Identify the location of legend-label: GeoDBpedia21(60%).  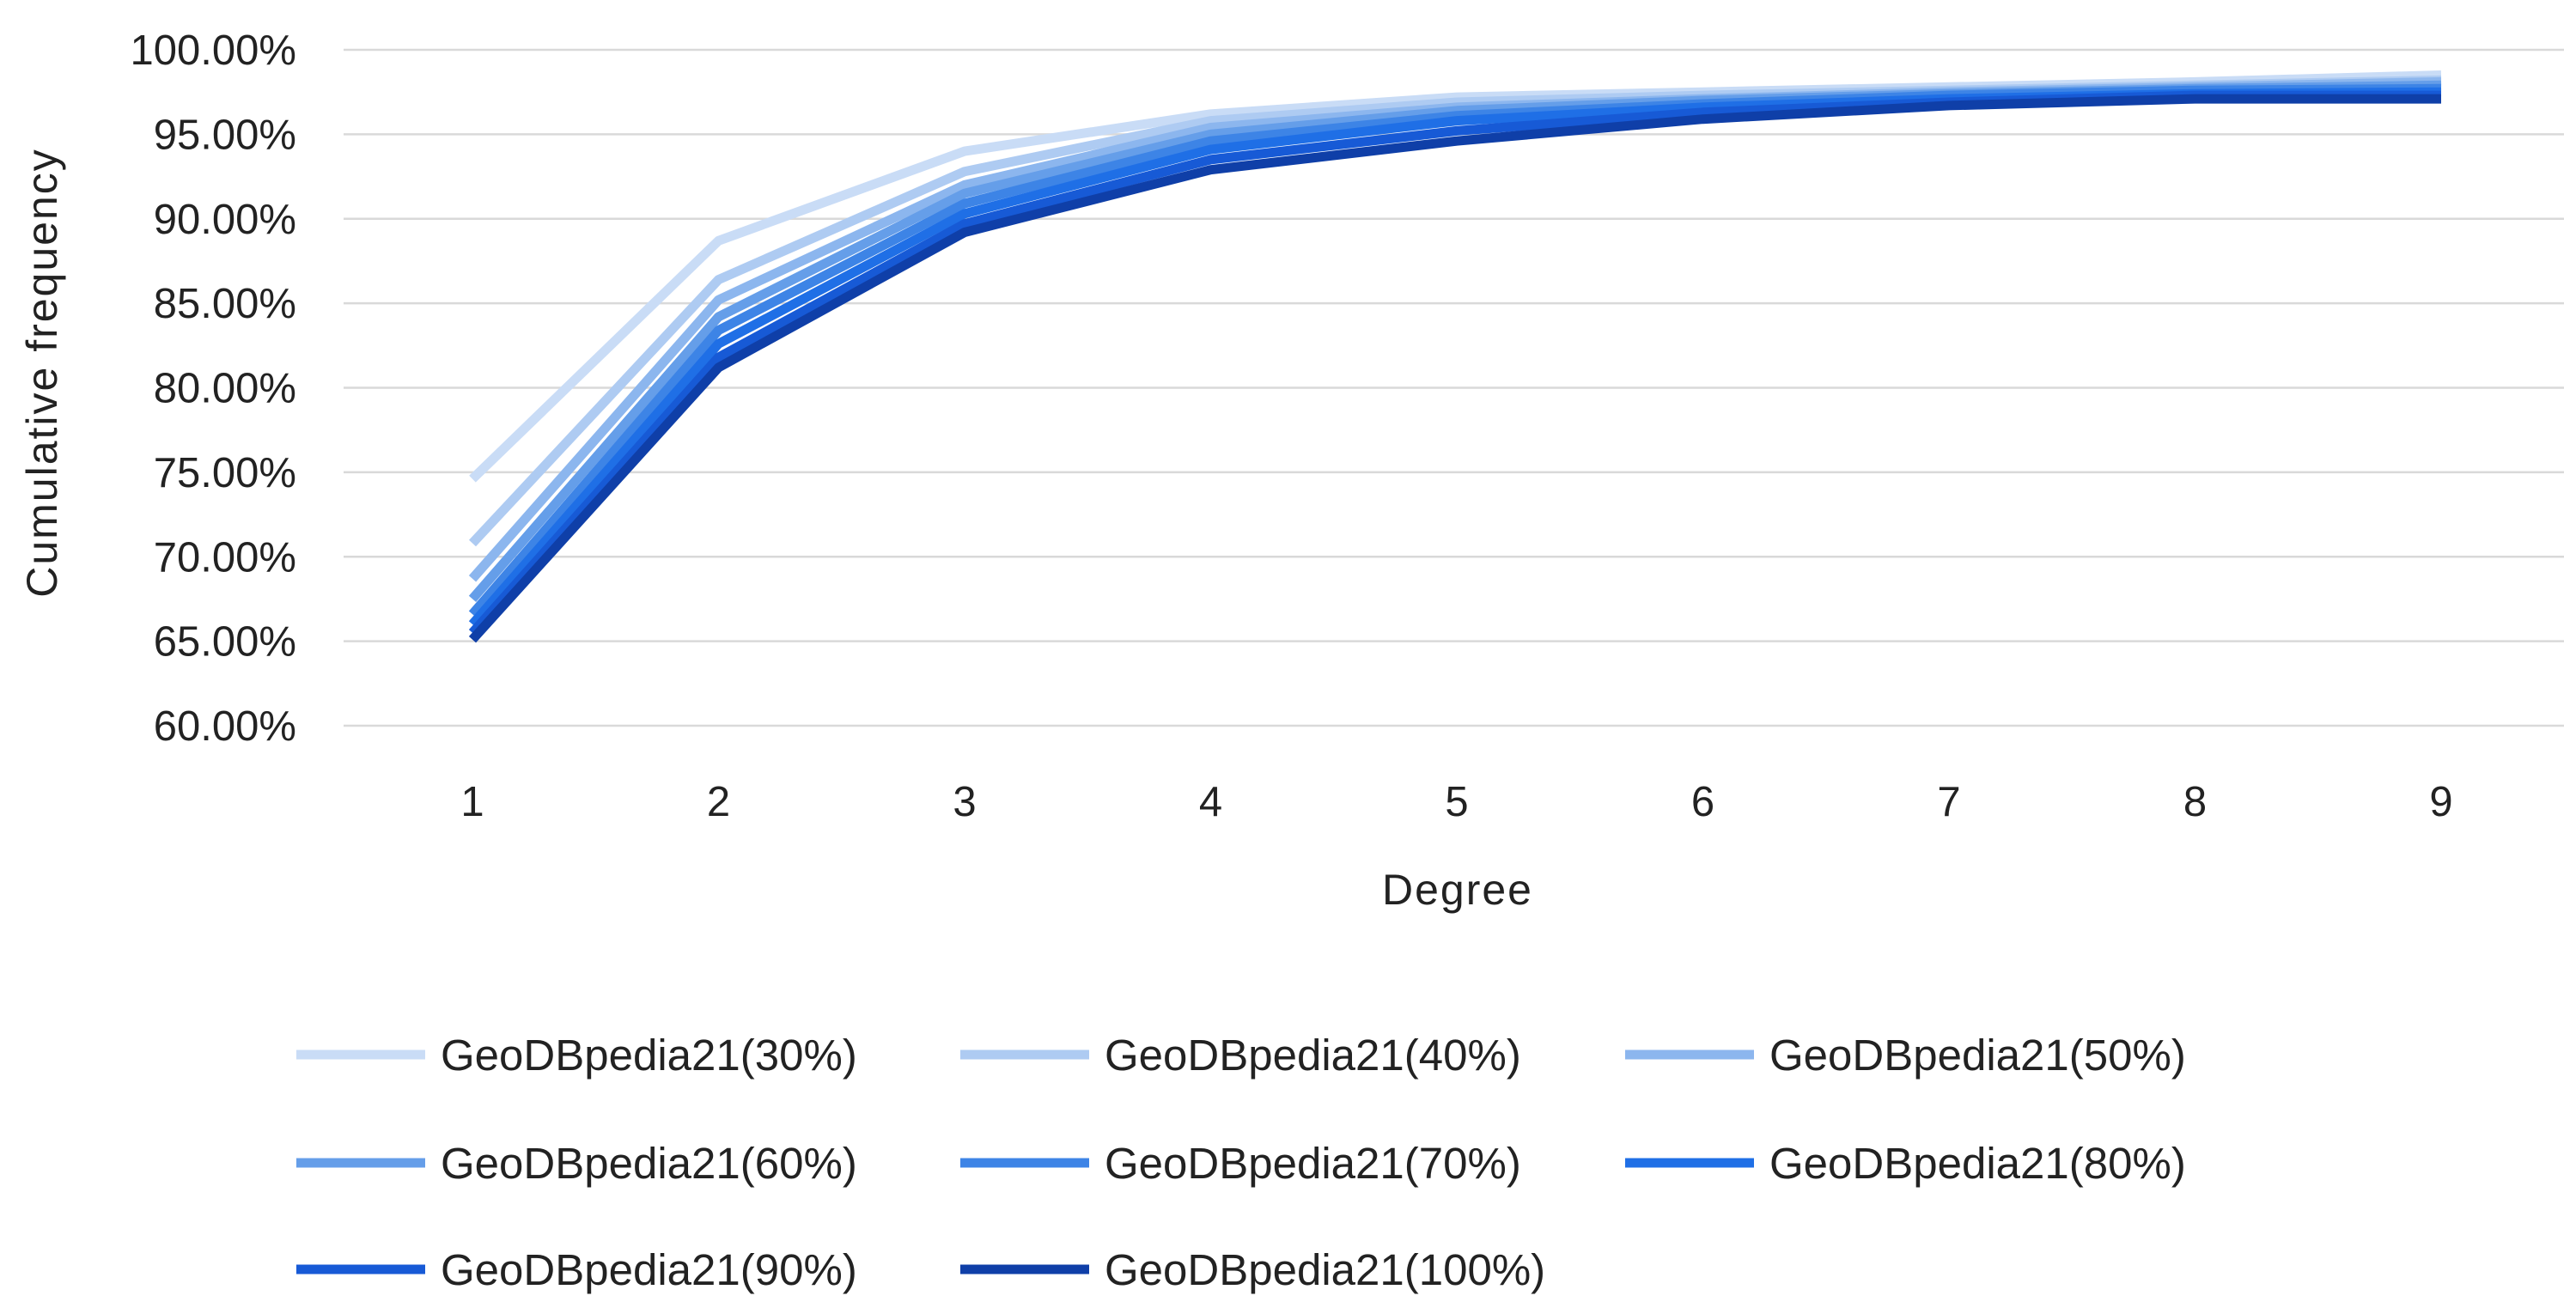
(649, 1163).